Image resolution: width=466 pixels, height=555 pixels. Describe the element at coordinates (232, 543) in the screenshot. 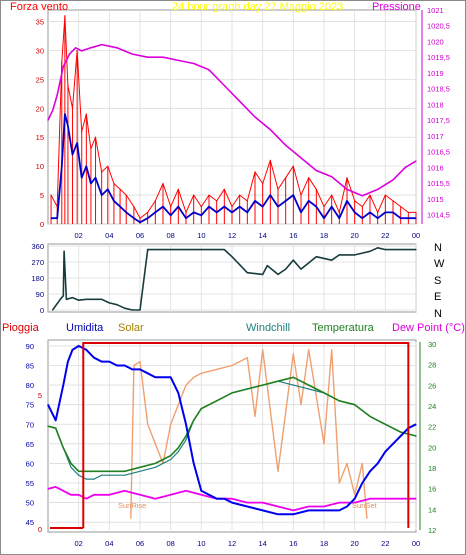

I see `x-tick-label: 12` at that location.